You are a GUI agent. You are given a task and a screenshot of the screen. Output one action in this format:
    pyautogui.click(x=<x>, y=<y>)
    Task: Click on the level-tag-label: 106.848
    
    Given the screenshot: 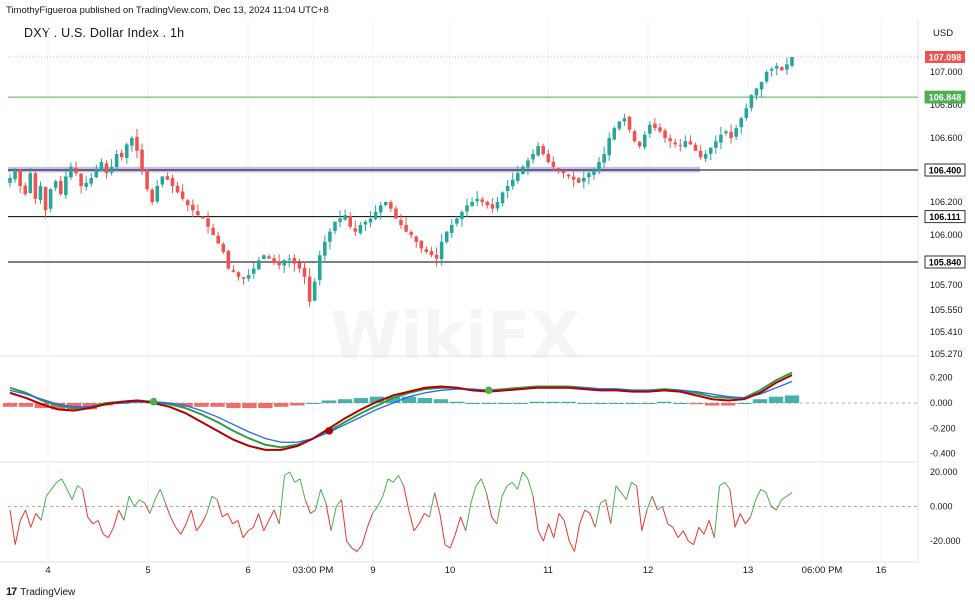 What is the action you would take?
    pyautogui.click(x=945, y=98)
    